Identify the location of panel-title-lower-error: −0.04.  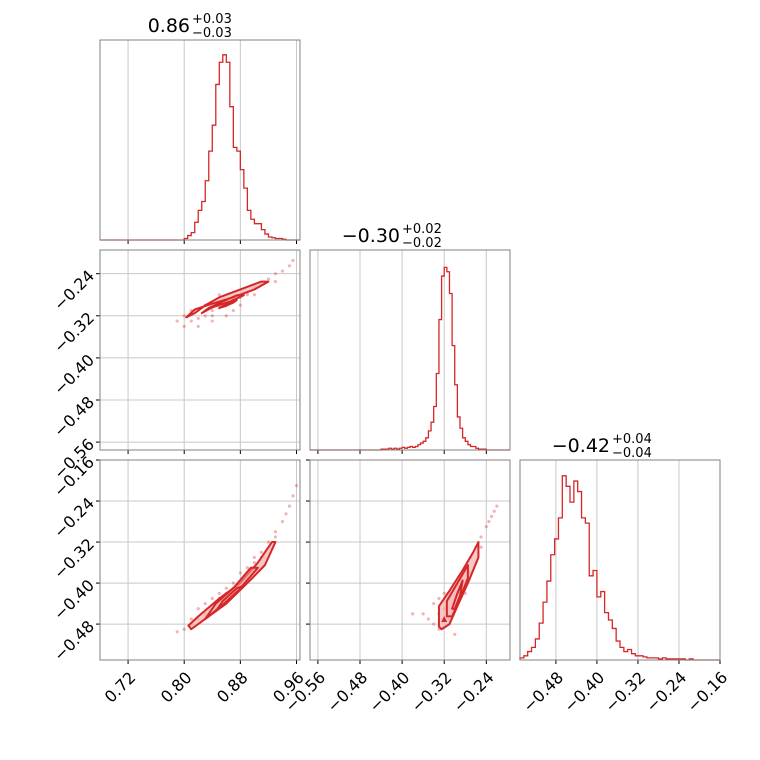
(632, 453).